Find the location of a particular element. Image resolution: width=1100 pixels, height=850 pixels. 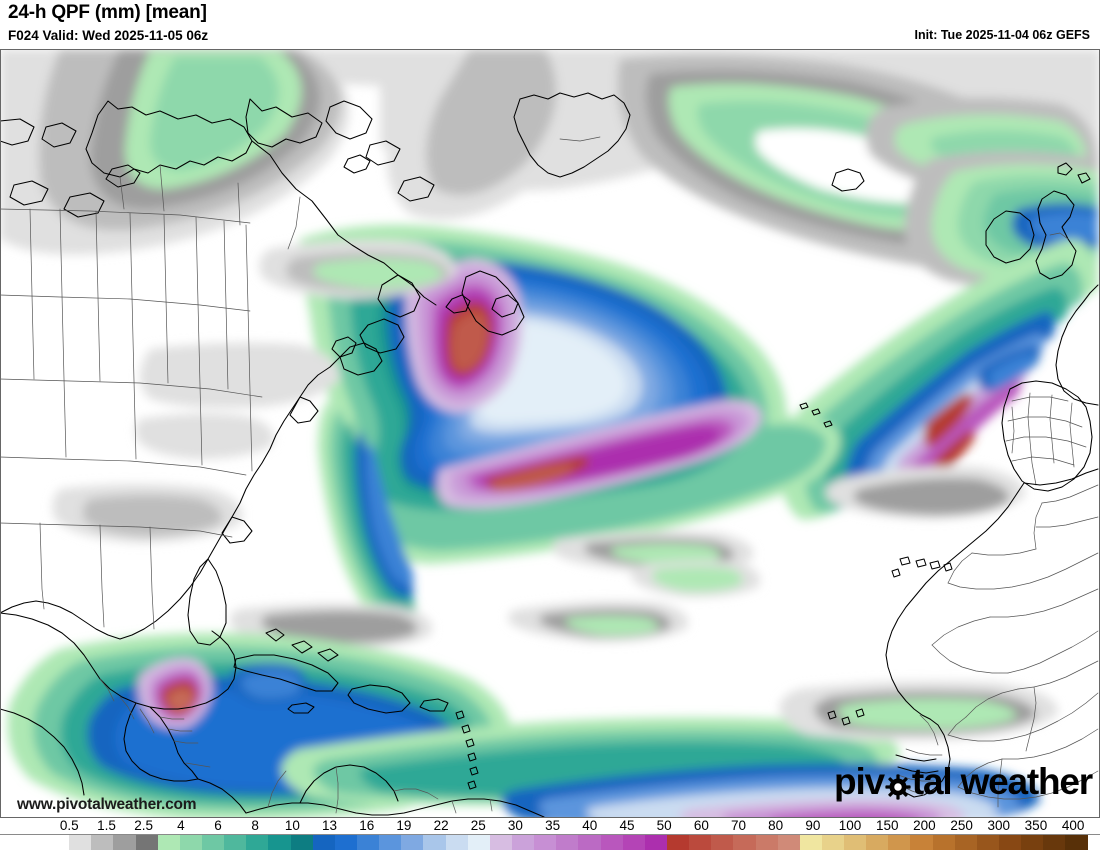

page-title: 24-h QPF (mm) [mean] is located at coordinates (107, 12).